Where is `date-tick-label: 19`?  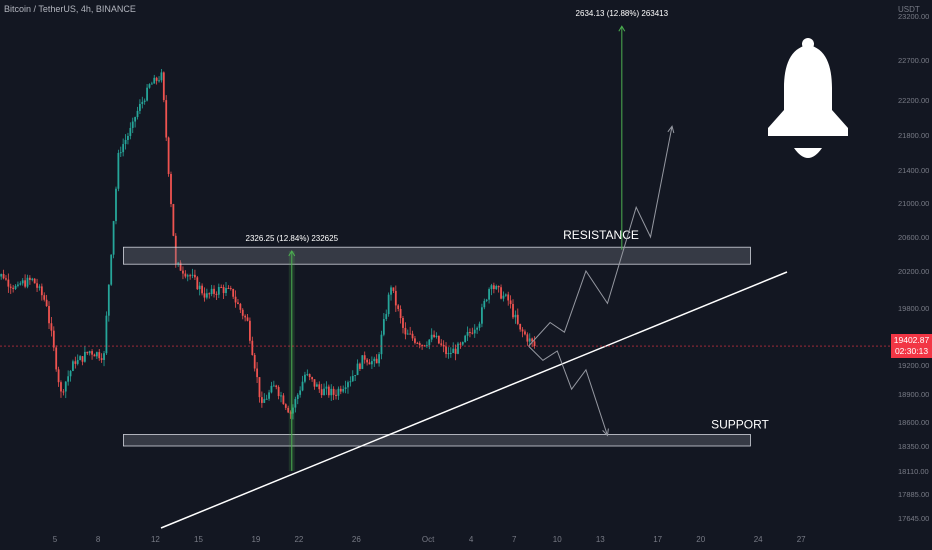 date-tick-label: 19 is located at coordinates (255, 539).